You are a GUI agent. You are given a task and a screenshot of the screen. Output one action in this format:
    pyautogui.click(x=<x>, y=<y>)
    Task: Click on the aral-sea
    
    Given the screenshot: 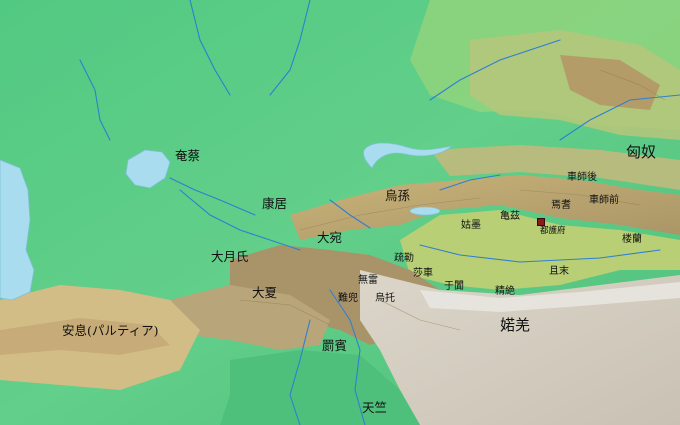 What is the action you would take?
    pyautogui.click(x=148, y=169)
    